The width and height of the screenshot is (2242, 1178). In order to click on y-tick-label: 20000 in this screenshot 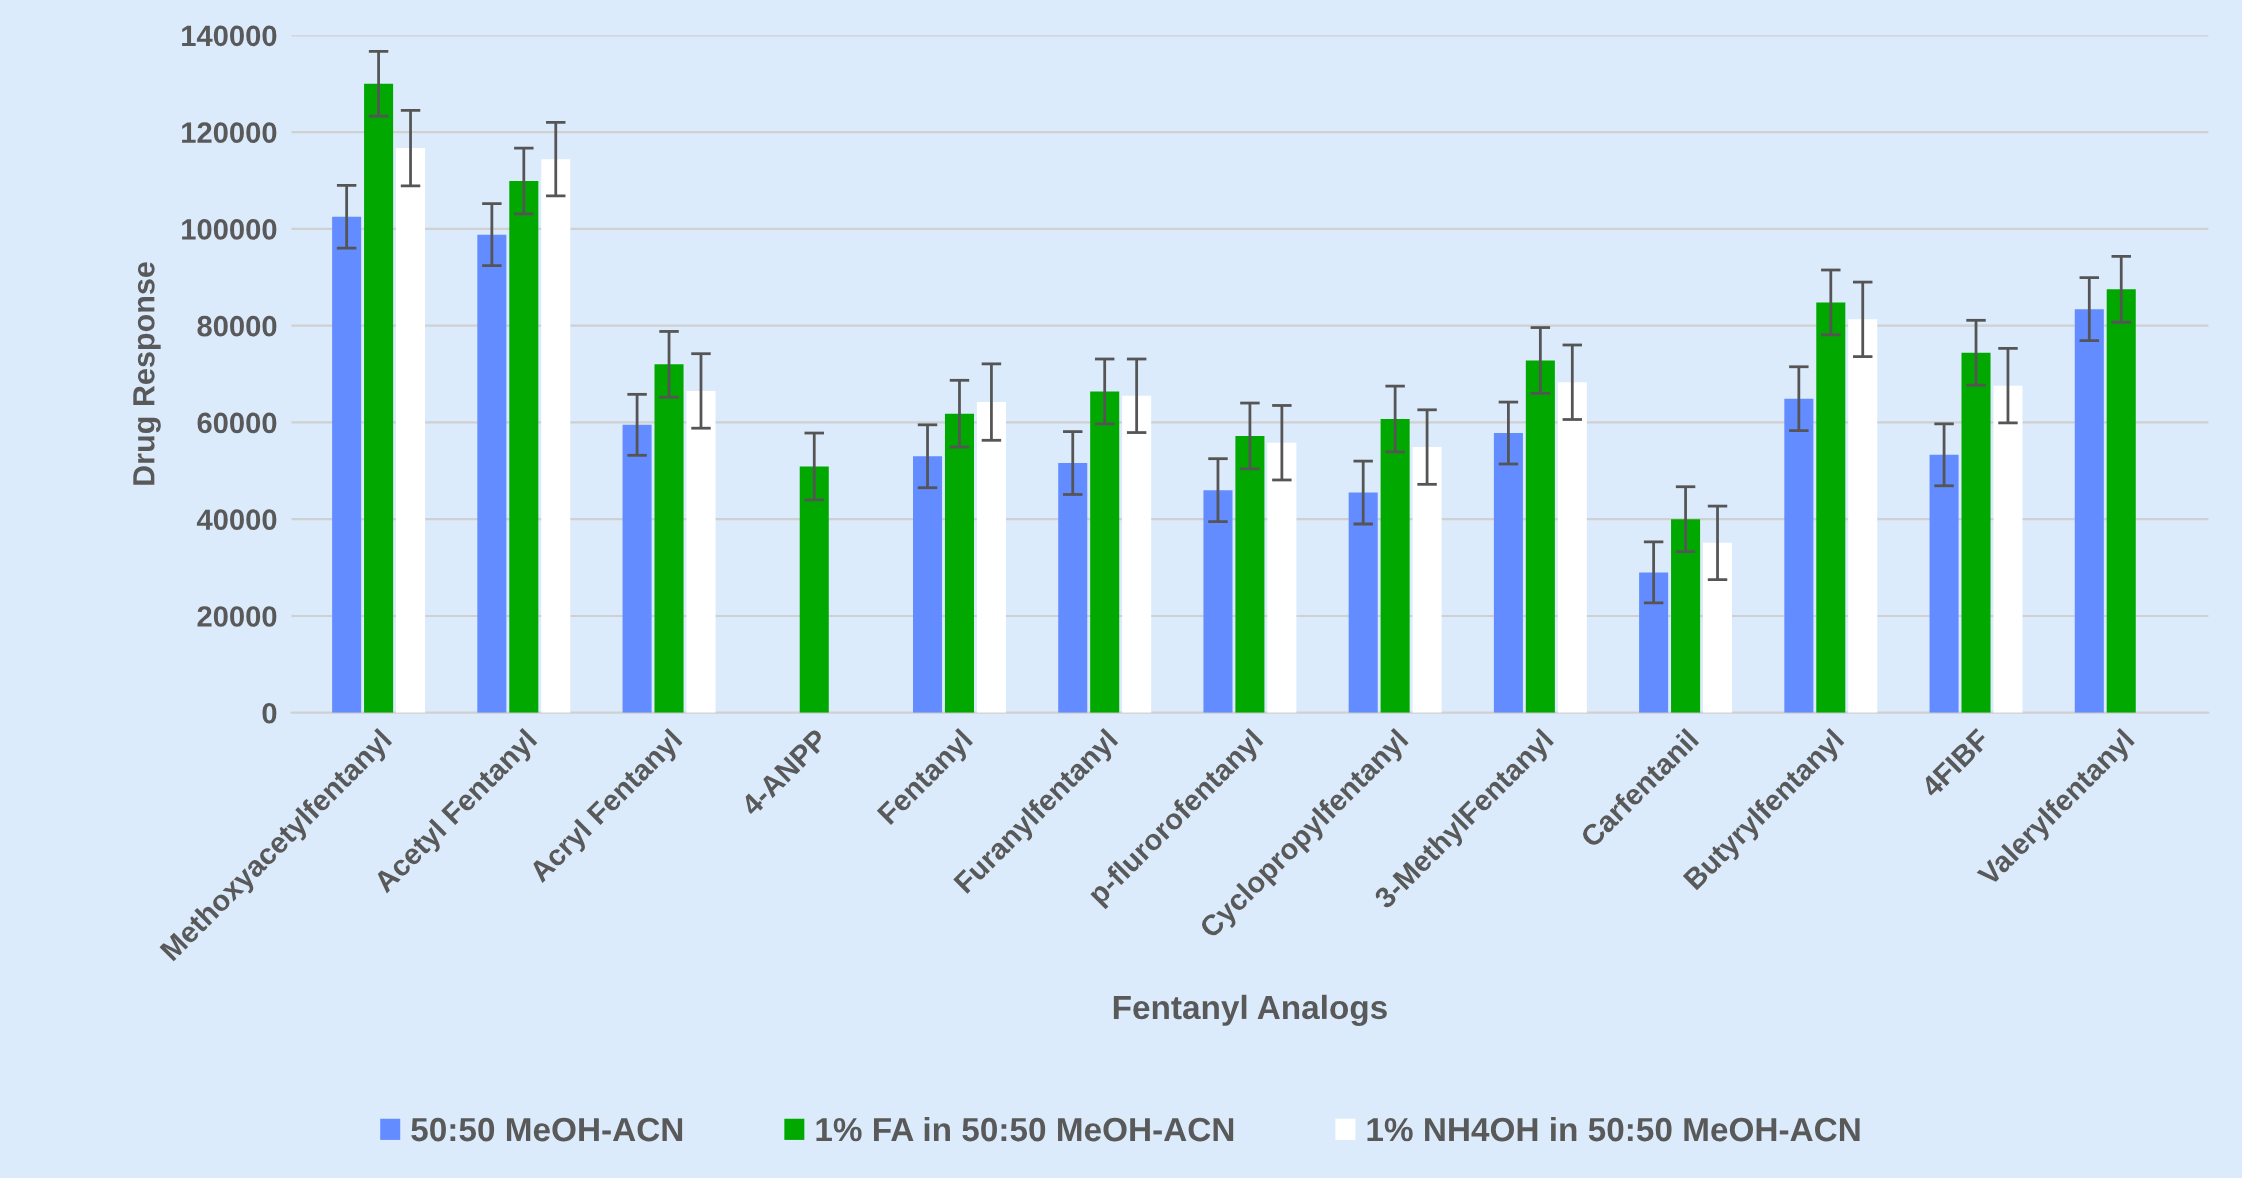, I will do `click(237, 616)`.